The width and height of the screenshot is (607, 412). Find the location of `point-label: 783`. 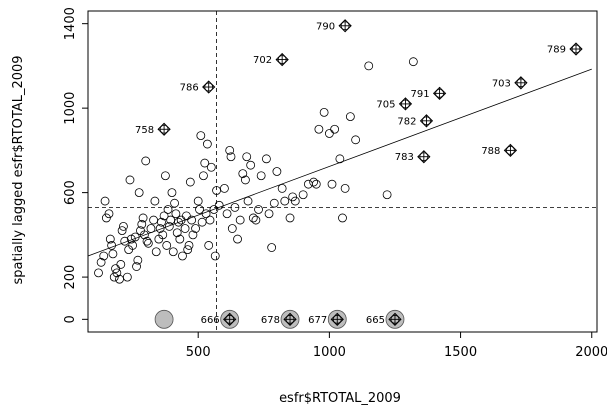

point-label: 783 is located at coordinates (404, 157).